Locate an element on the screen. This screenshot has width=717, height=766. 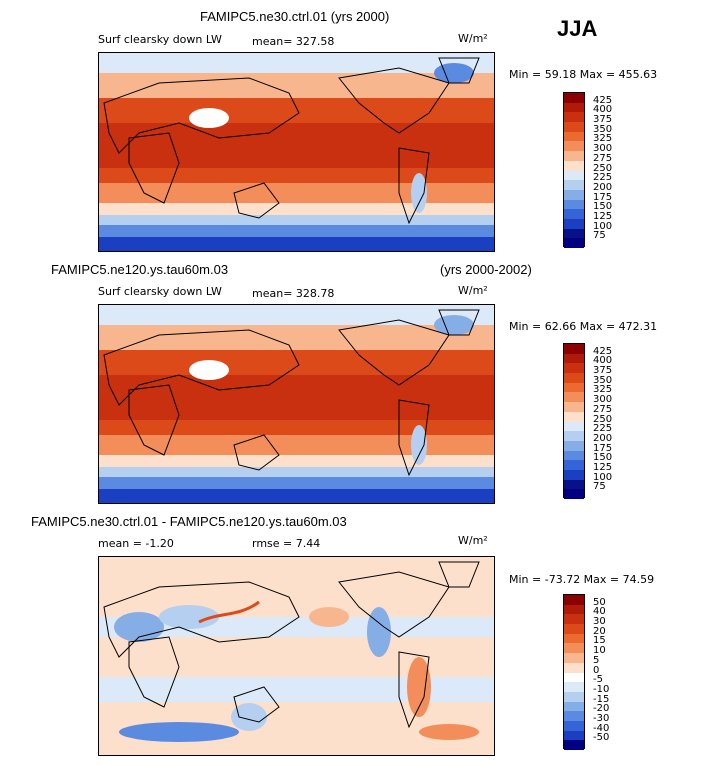
colorbar-tick-label: 30 is located at coordinates (599, 622).